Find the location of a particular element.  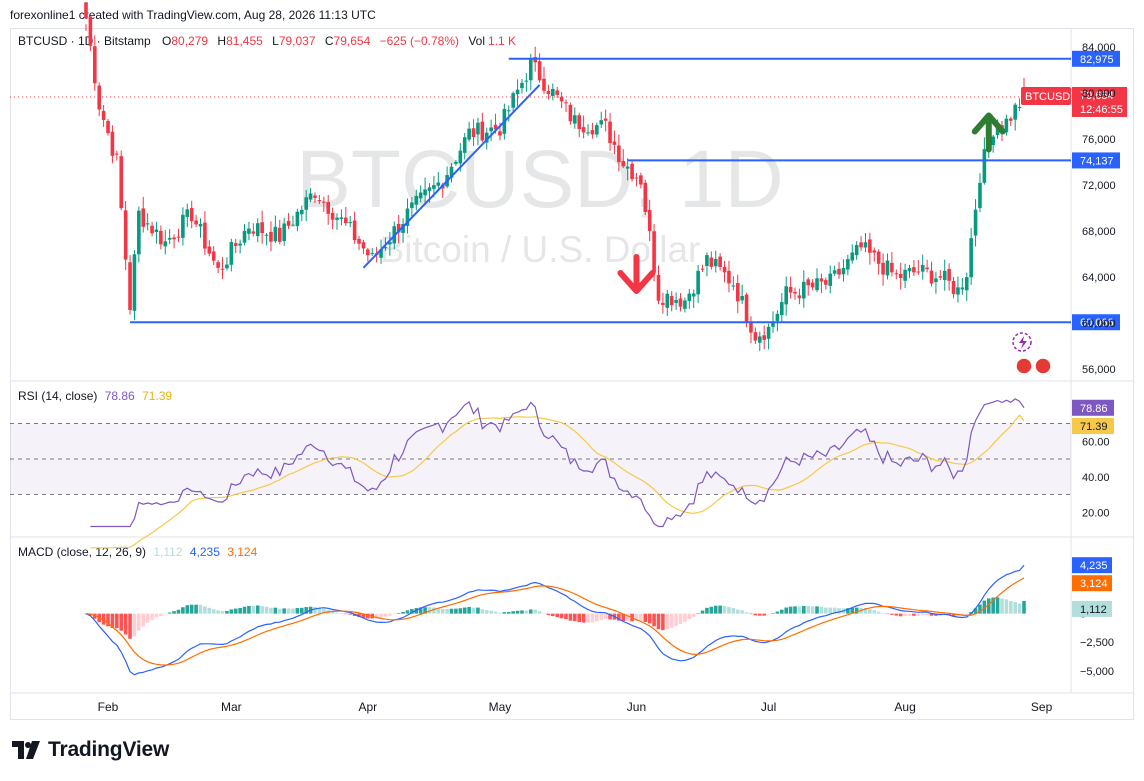

rsi-line is located at coordinates (557, 463).